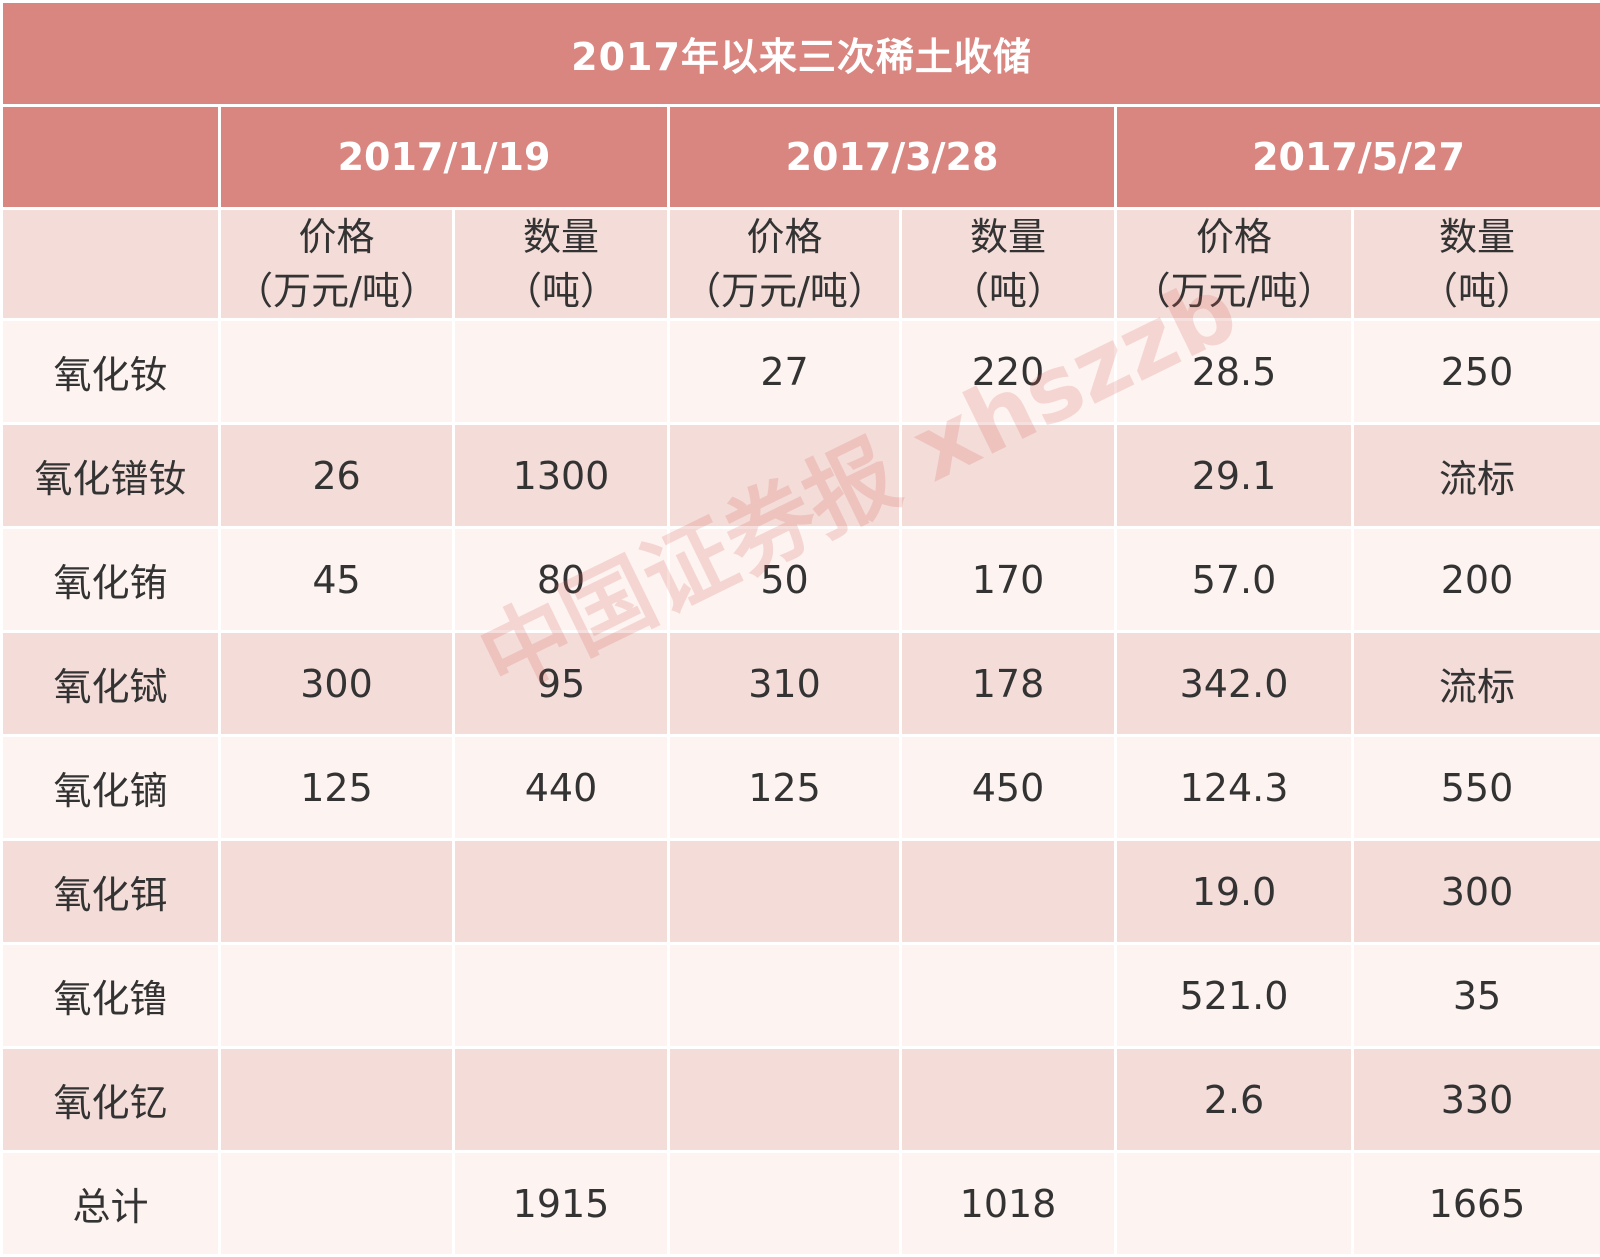 The image size is (1600, 1257). Describe the element at coordinates (337, 476) in the screenshot. I see `table-cell: 26` at that location.